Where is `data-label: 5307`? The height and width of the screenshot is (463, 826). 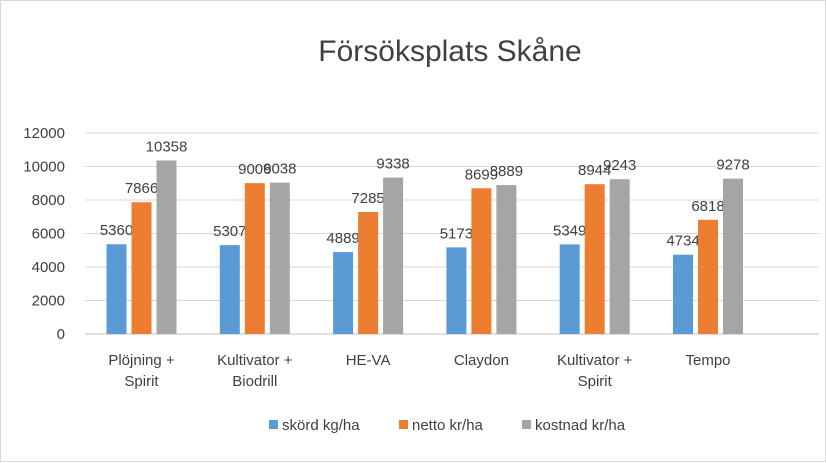
data-label: 5307 is located at coordinates (229, 231).